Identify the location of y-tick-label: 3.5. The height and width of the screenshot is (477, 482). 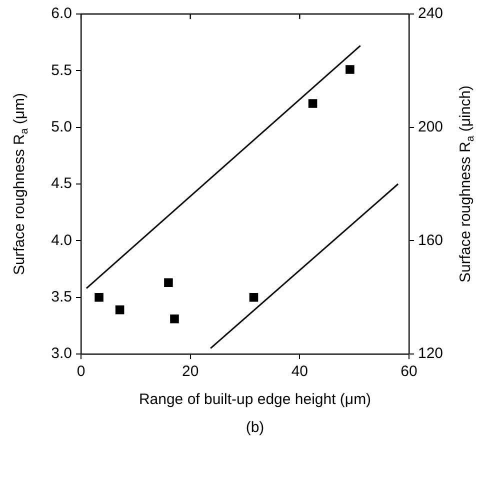
(61, 297).